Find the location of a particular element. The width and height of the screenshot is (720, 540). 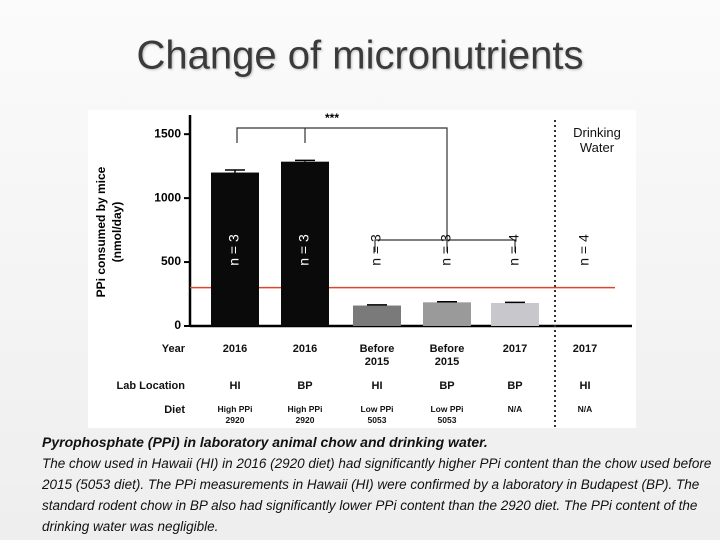

y-tick-label: 1000 is located at coordinates (167, 197).